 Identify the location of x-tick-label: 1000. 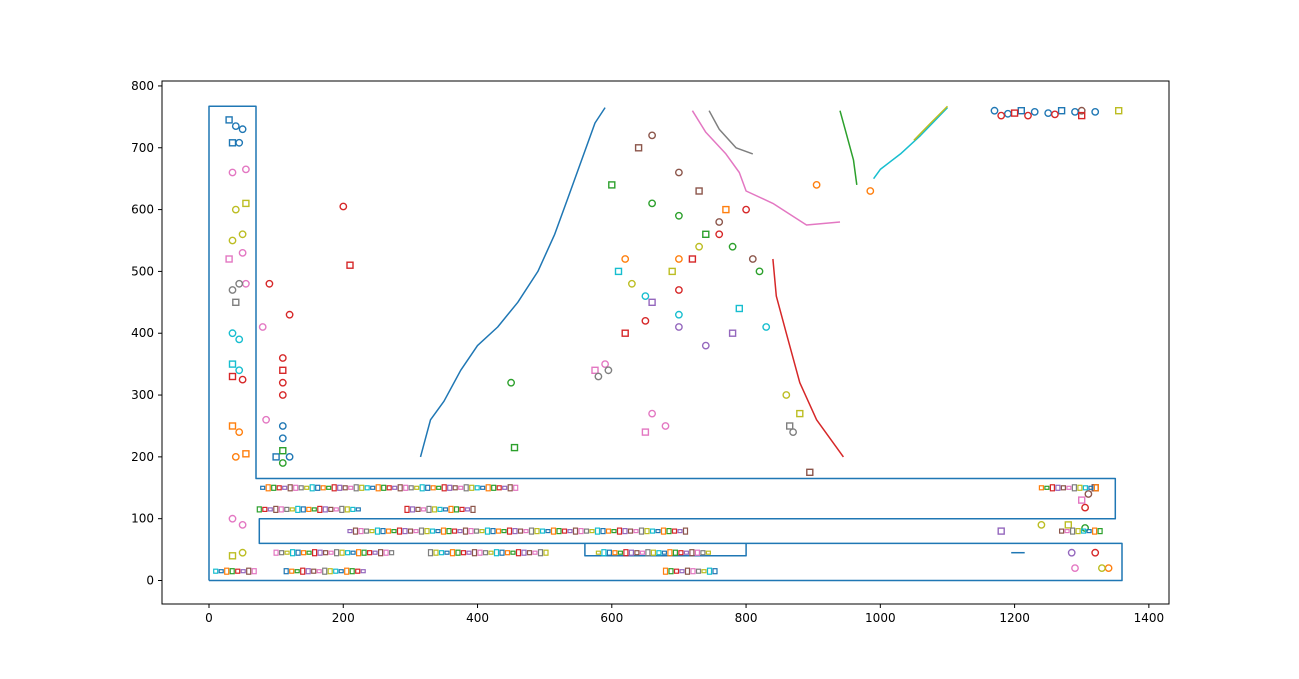
(880, 618).